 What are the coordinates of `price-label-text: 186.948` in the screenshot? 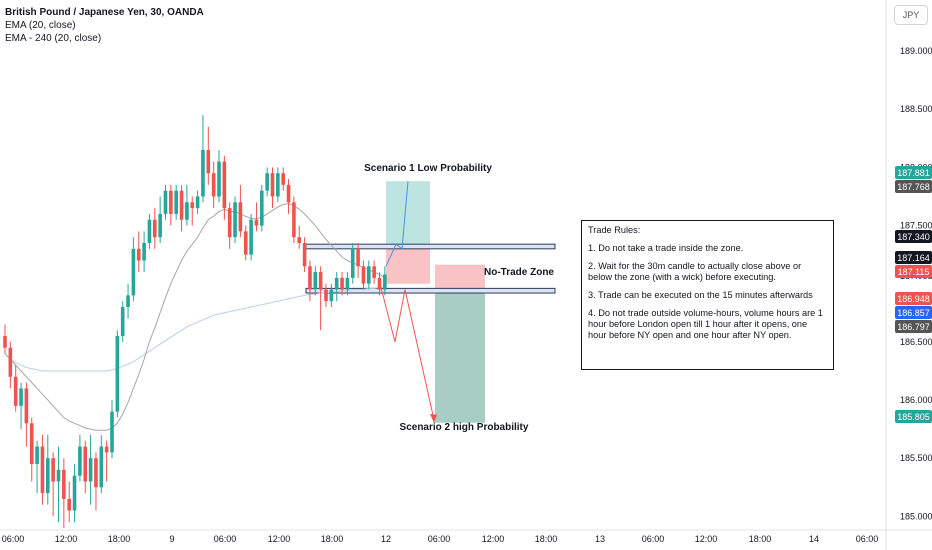 It's located at (913, 299).